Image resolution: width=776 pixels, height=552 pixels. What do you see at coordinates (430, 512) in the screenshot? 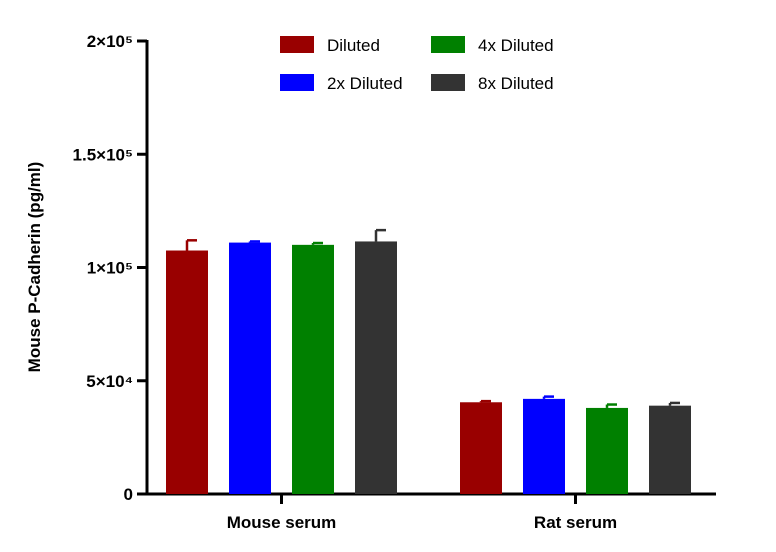
I see `x-axis: Mouse serum Rat serum` at bounding box center [430, 512].